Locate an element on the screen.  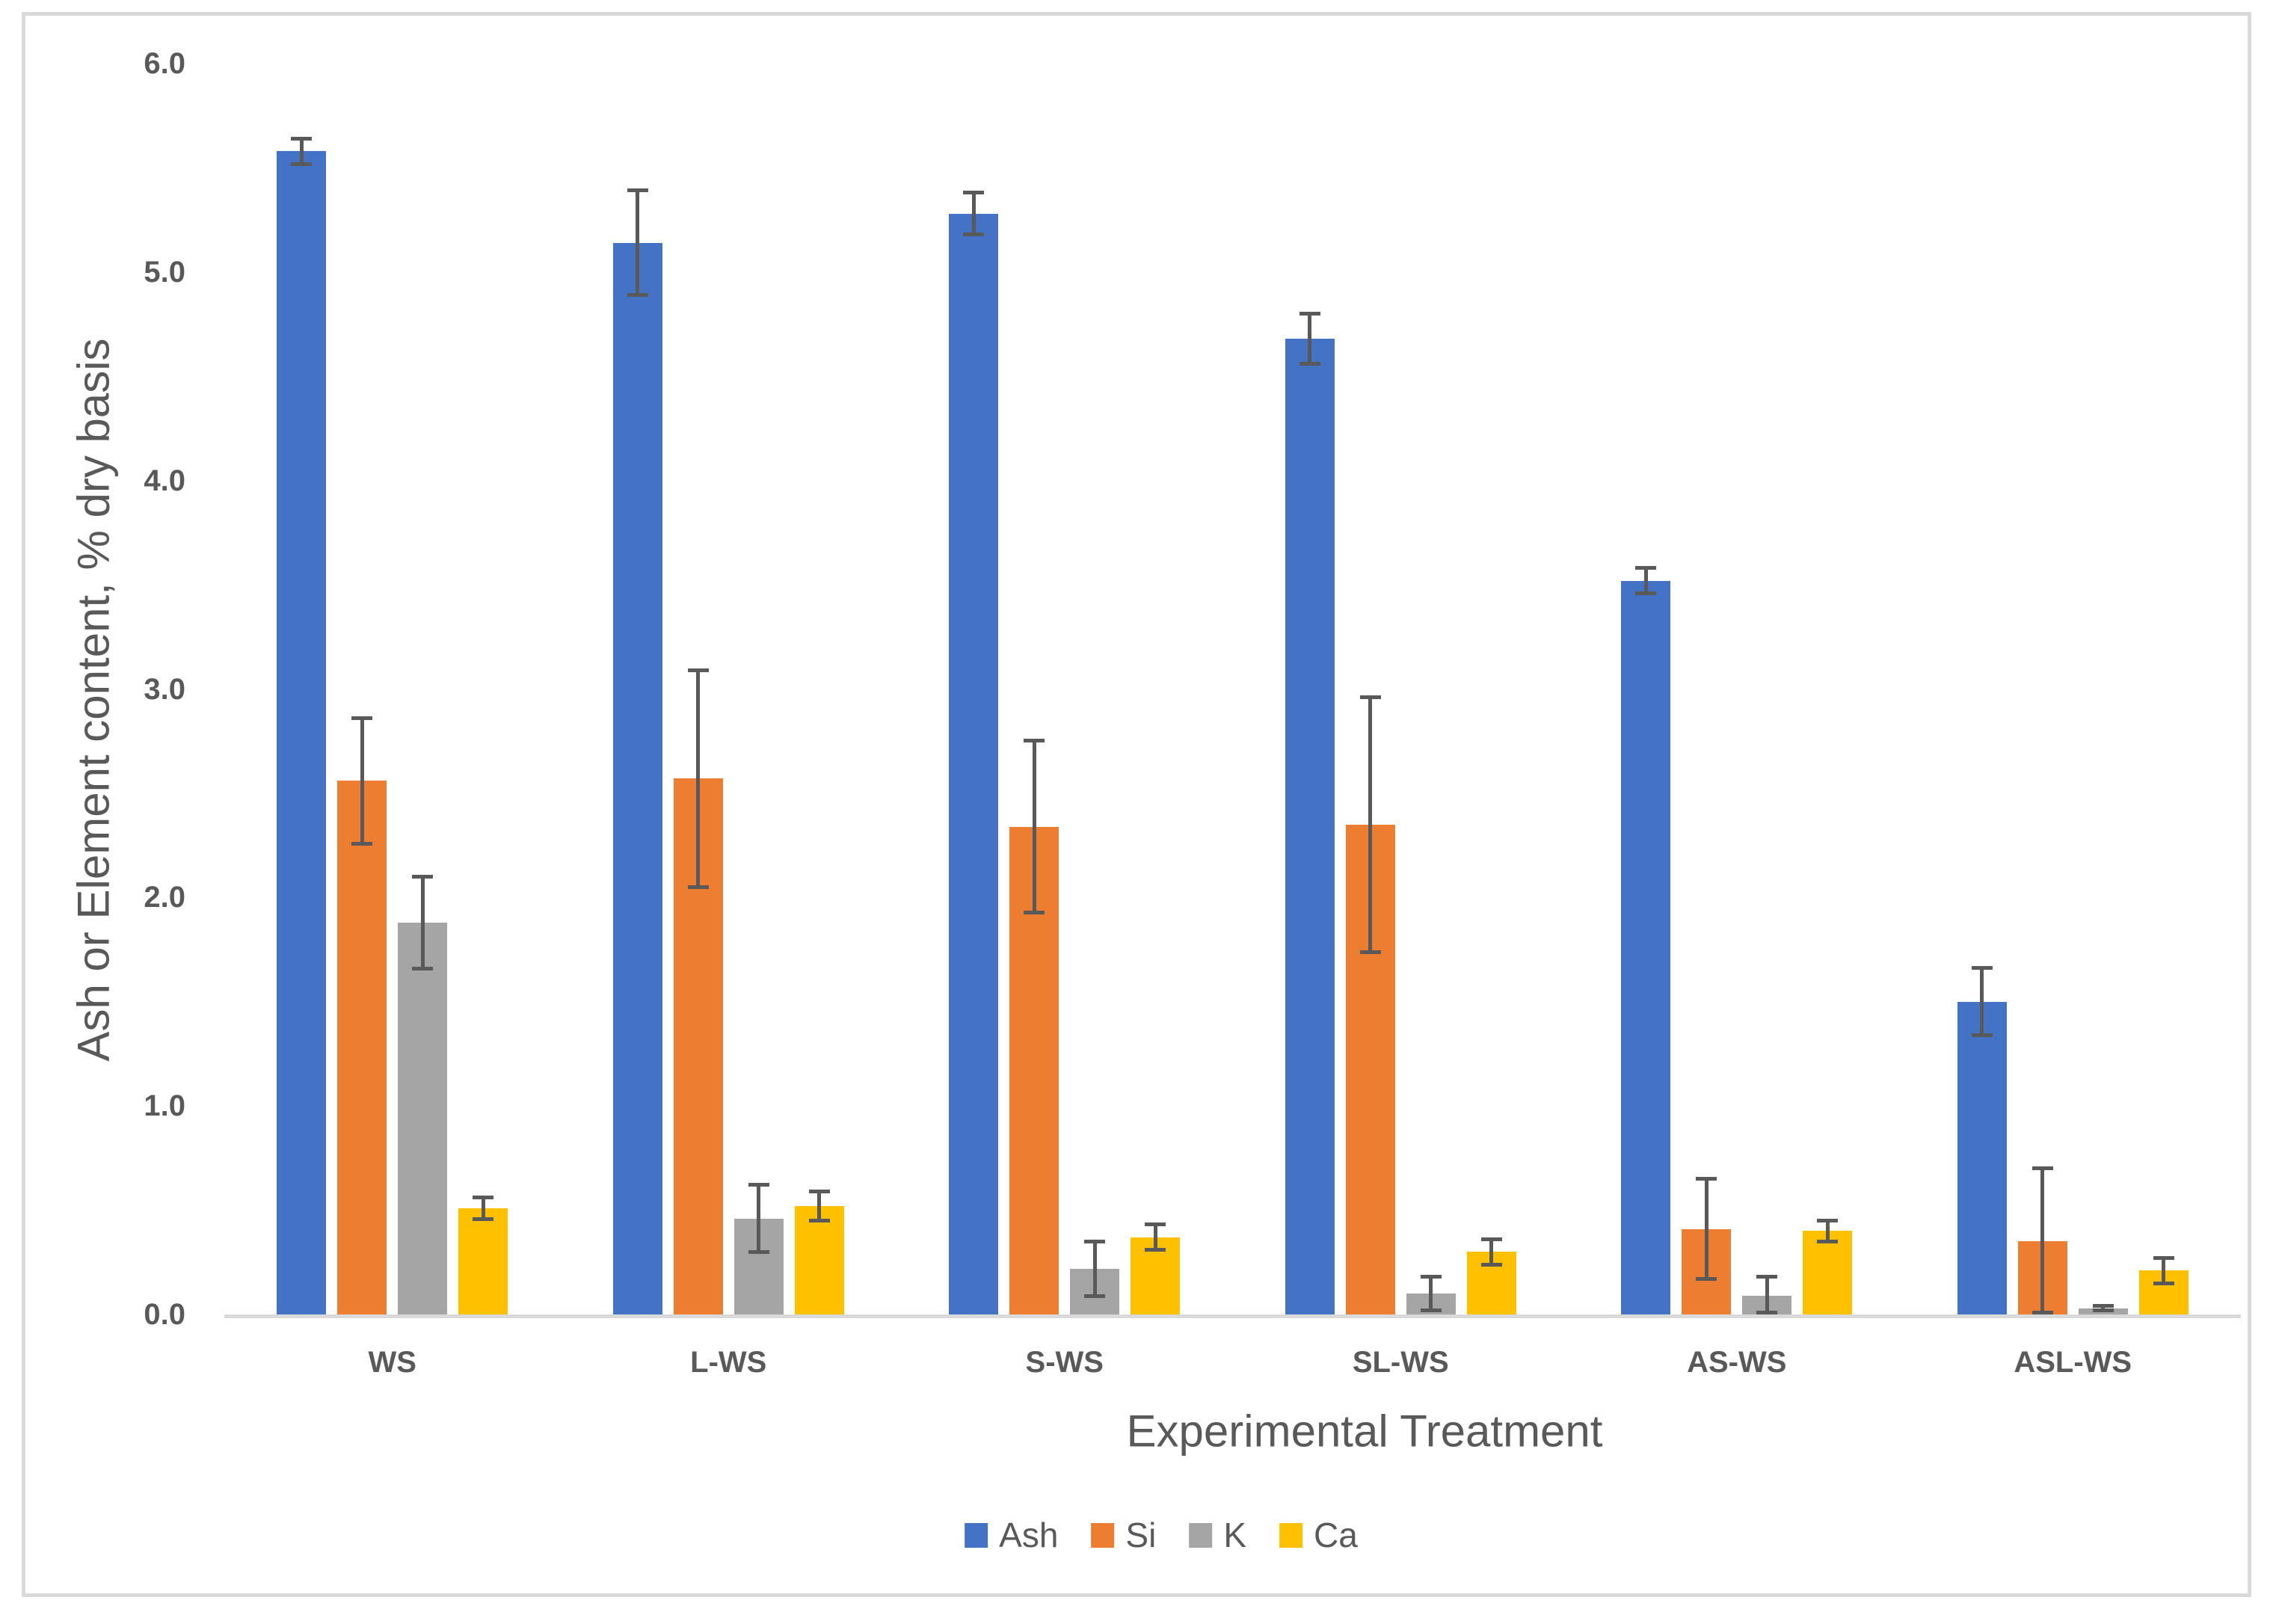
error-bar-k-sl-ws is located at coordinates (1431, 1294).